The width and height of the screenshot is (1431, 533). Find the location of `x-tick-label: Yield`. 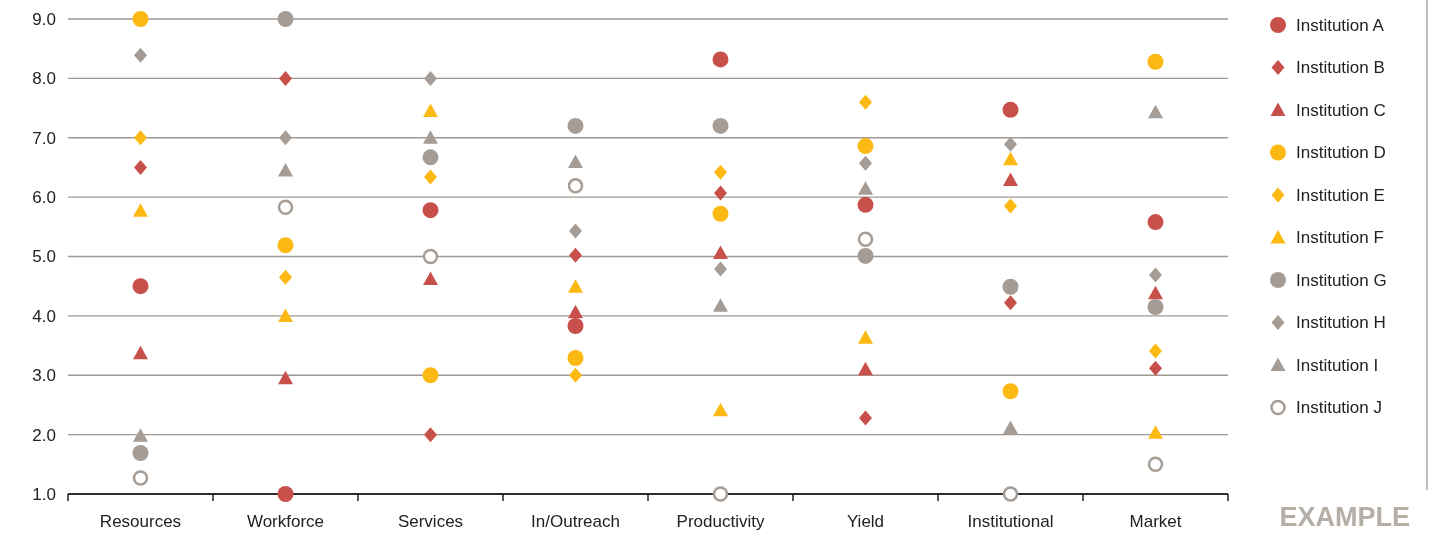

x-tick-label: Yield is located at coordinates (865, 521).